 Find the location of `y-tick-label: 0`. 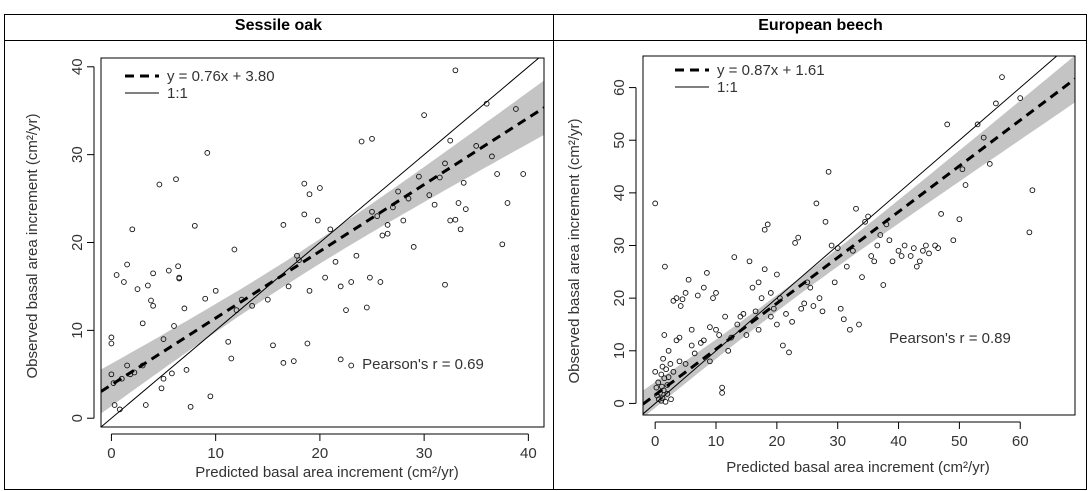

y-tick-label: 0 is located at coordinates (77, 418).